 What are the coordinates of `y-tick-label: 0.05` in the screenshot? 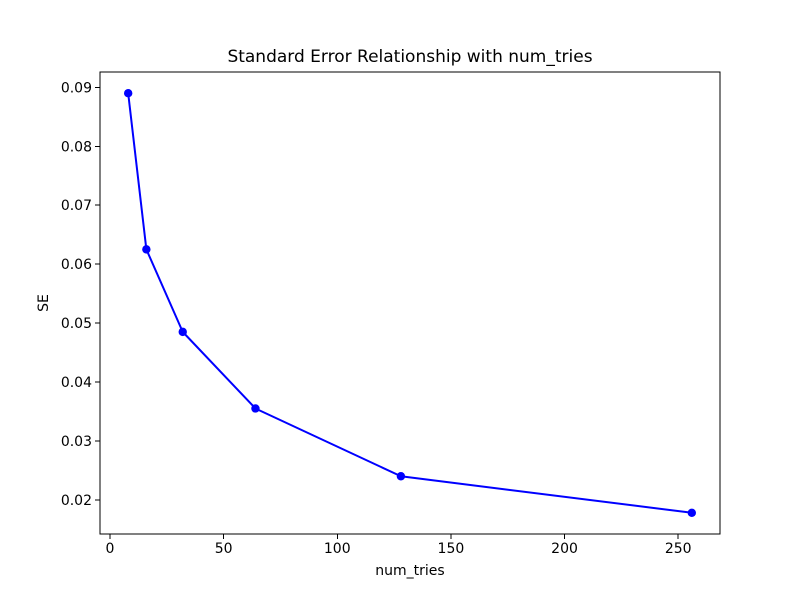 It's located at (76, 324).